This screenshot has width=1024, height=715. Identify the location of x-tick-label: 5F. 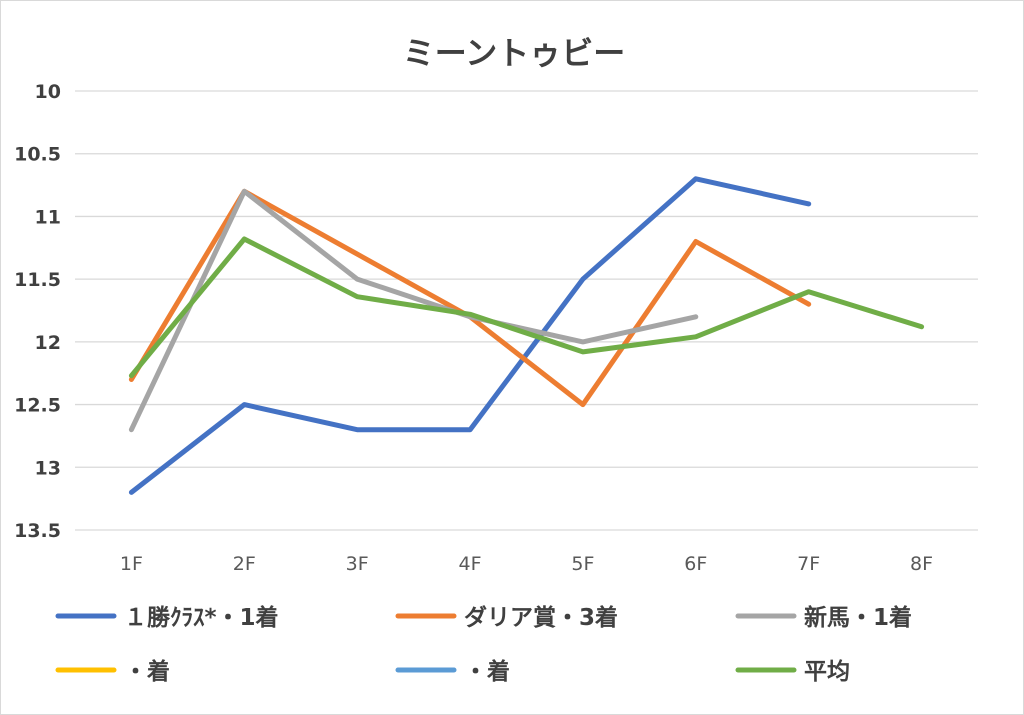
(582, 564).